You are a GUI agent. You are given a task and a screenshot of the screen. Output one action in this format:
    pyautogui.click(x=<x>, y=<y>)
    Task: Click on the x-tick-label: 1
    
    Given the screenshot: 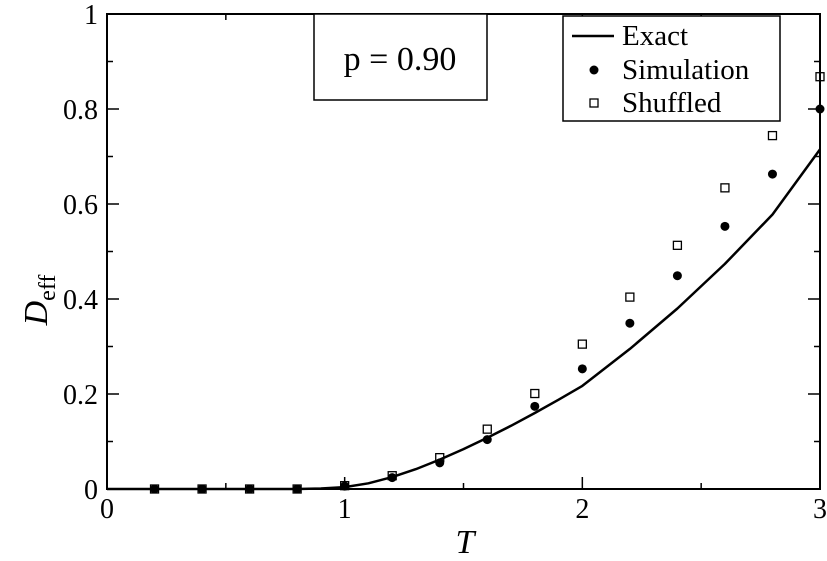 What is the action you would take?
    pyautogui.click(x=345, y=509)
    